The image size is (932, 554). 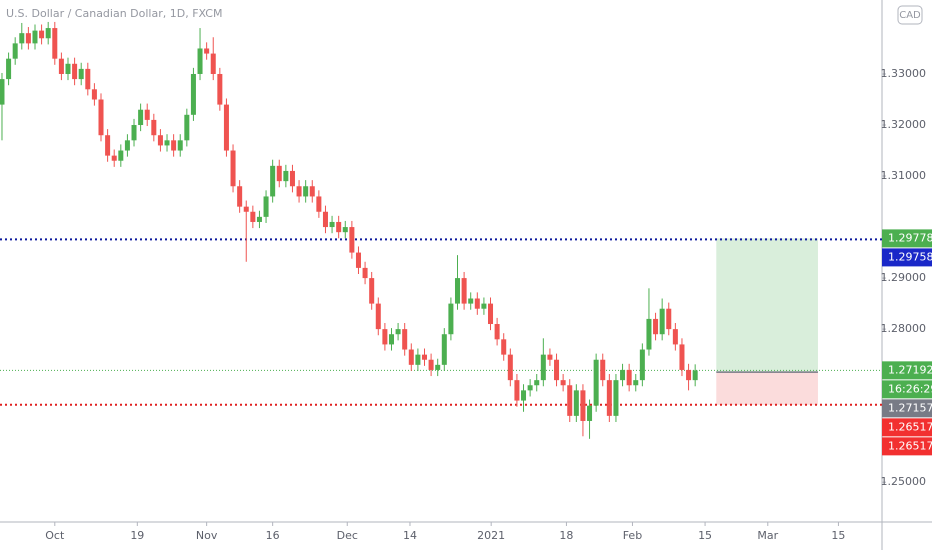 What do you see at coordinates (273, 535) in the screenshot?
I see `x-tick-label: 16` at bounding box center [273, 535].